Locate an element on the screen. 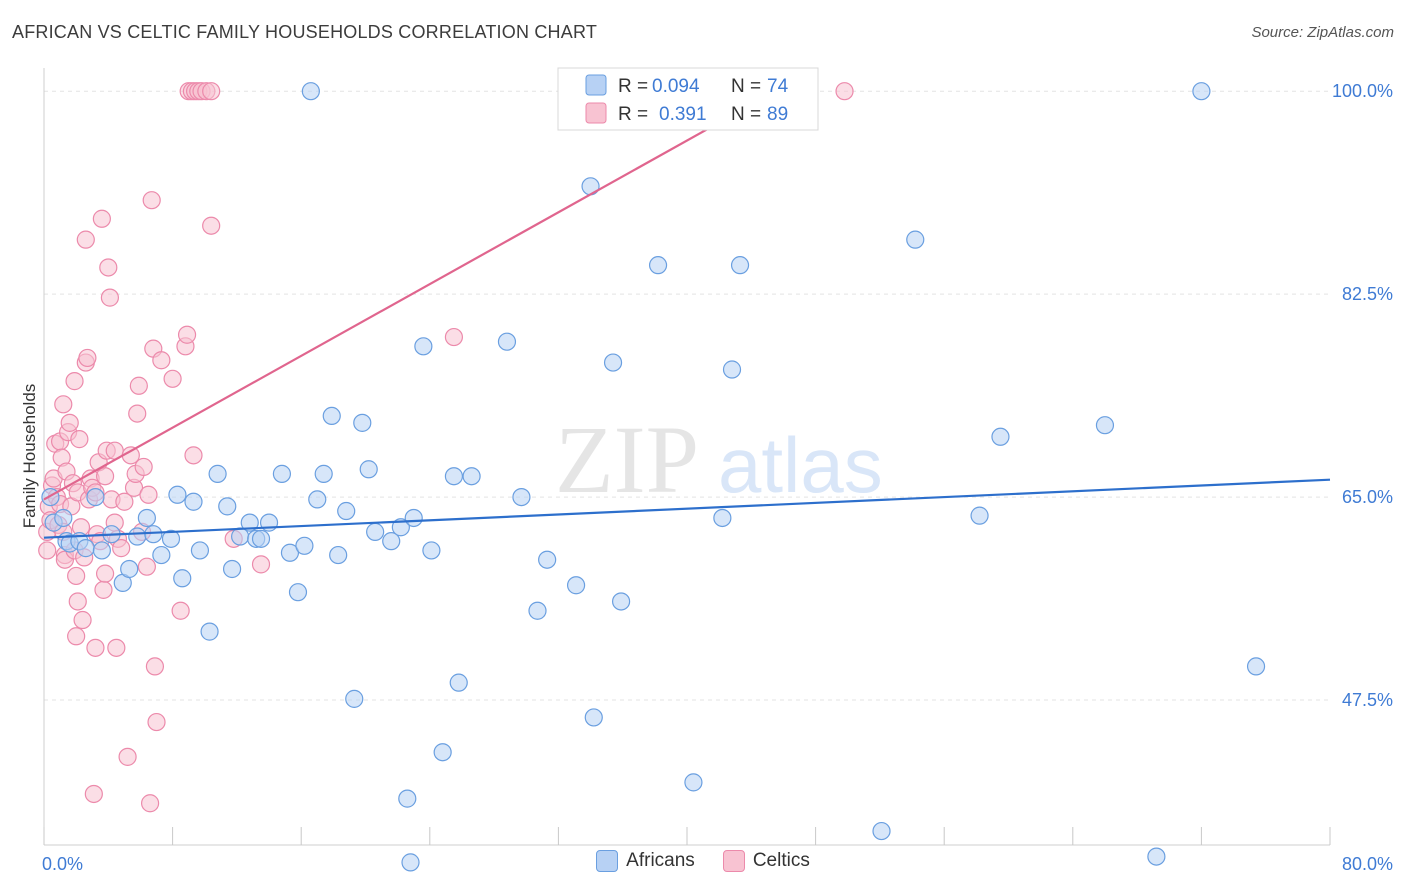 Image resolution: width=1406 pixels, height=892 pixels. watermark-zip: ZIP is located at coordinates (627, 459).